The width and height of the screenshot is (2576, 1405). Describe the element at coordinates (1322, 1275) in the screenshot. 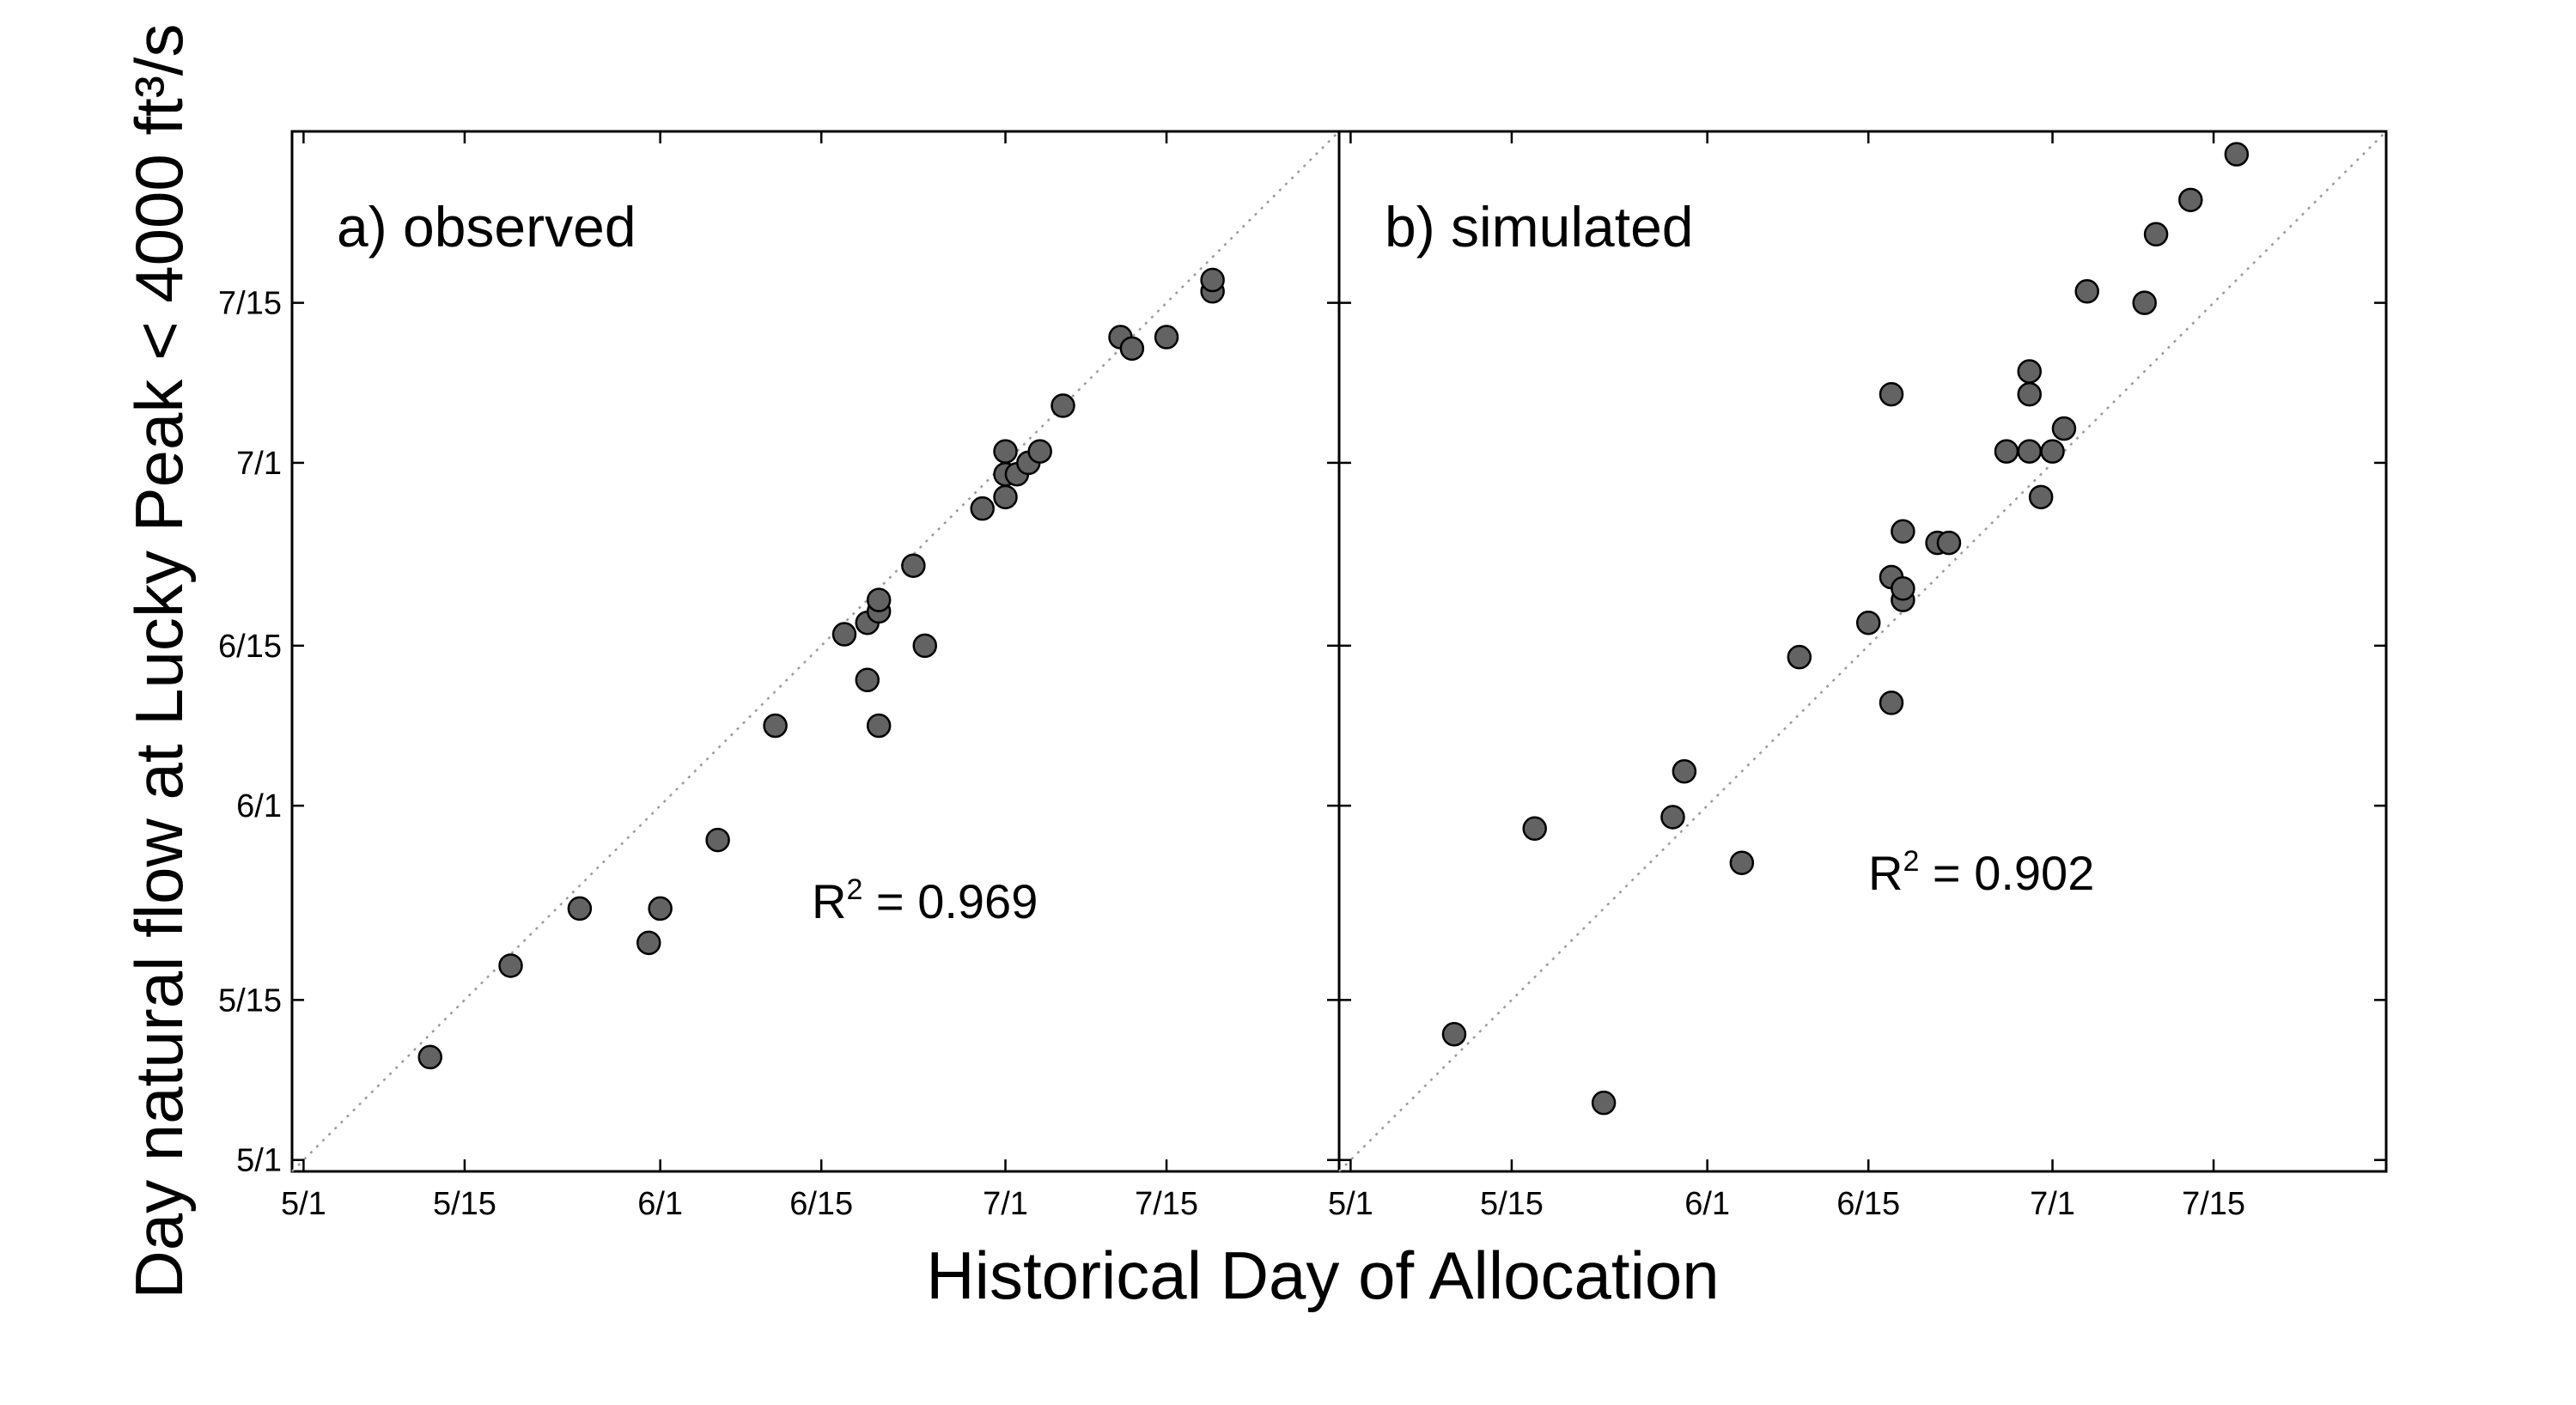

I see `x-axis-title: Historical Day of Allocation` at that location.